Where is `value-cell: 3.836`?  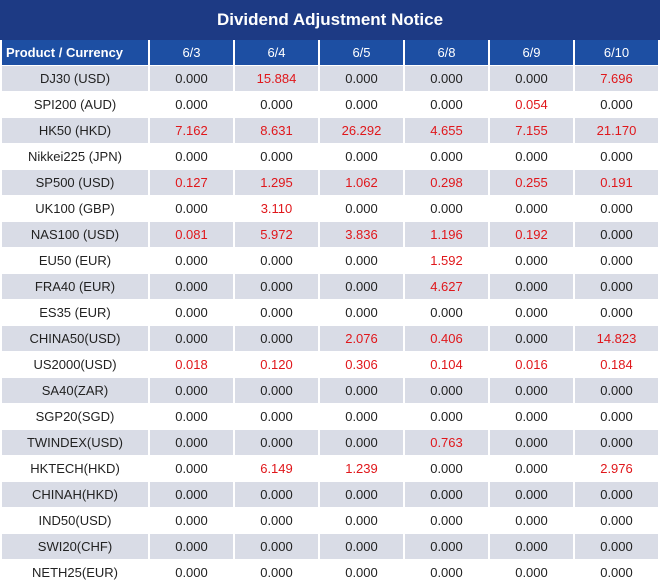
value-cell: 3.836 is located at coordinates (361, 235).